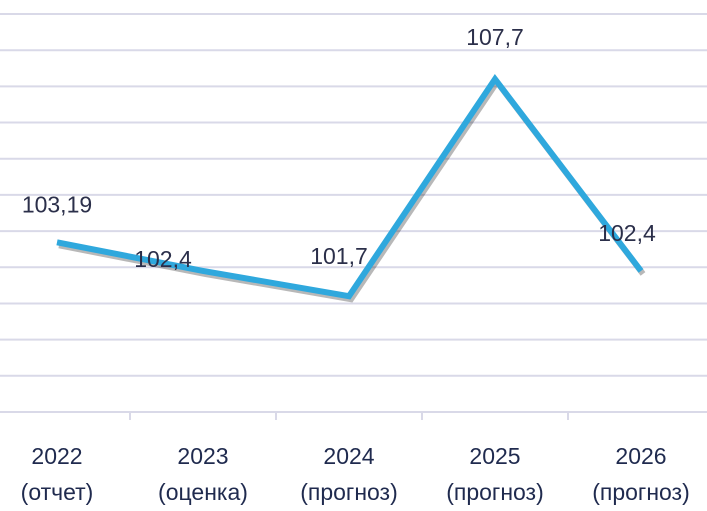  I want to click on data-label: 101,7, so click(339, 256).